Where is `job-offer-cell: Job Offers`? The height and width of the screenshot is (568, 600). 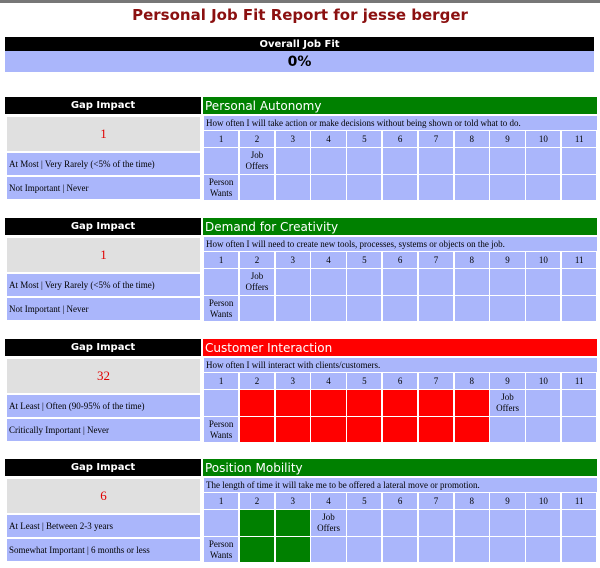 job-offer-cell: Job Offers is located at coordinates (507, 403).